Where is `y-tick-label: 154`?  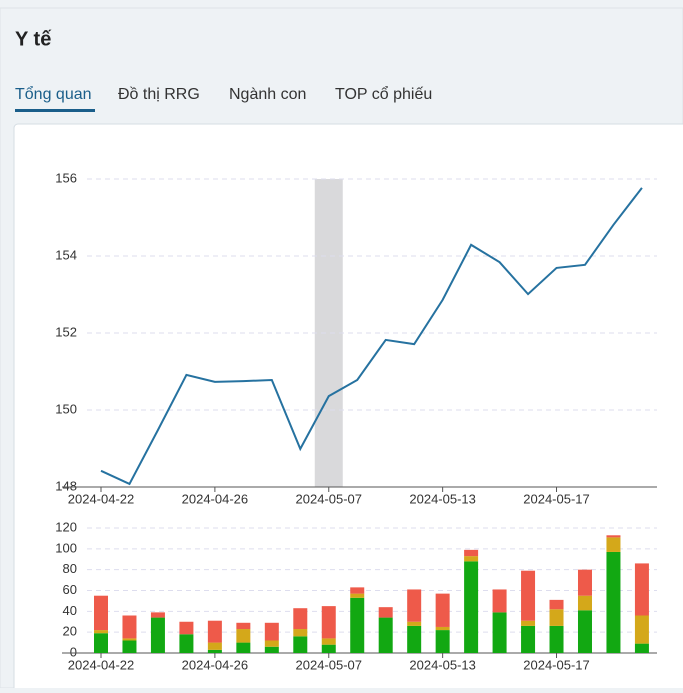 y-tick-label: 154 is located at coordinates (66, 254).